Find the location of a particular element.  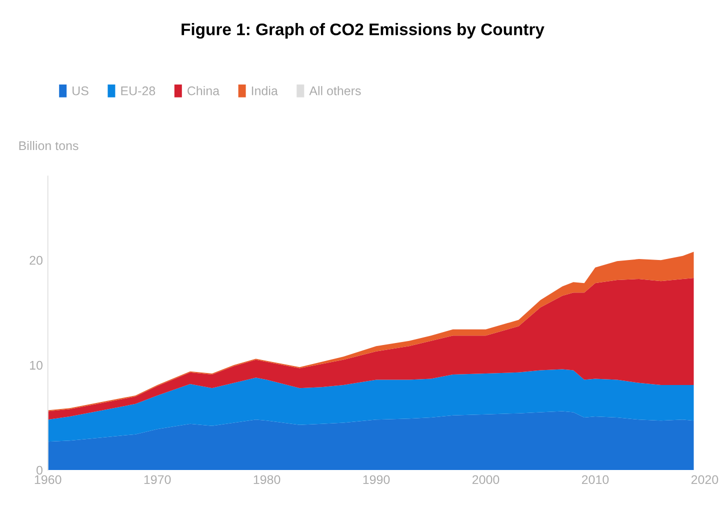

legend-label: All others is located at coordinates (335, 91).